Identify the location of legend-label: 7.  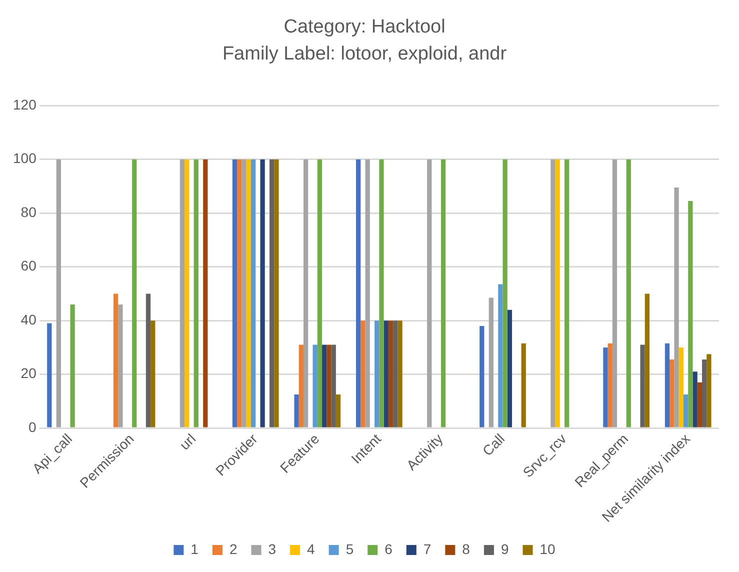
(427, 548).